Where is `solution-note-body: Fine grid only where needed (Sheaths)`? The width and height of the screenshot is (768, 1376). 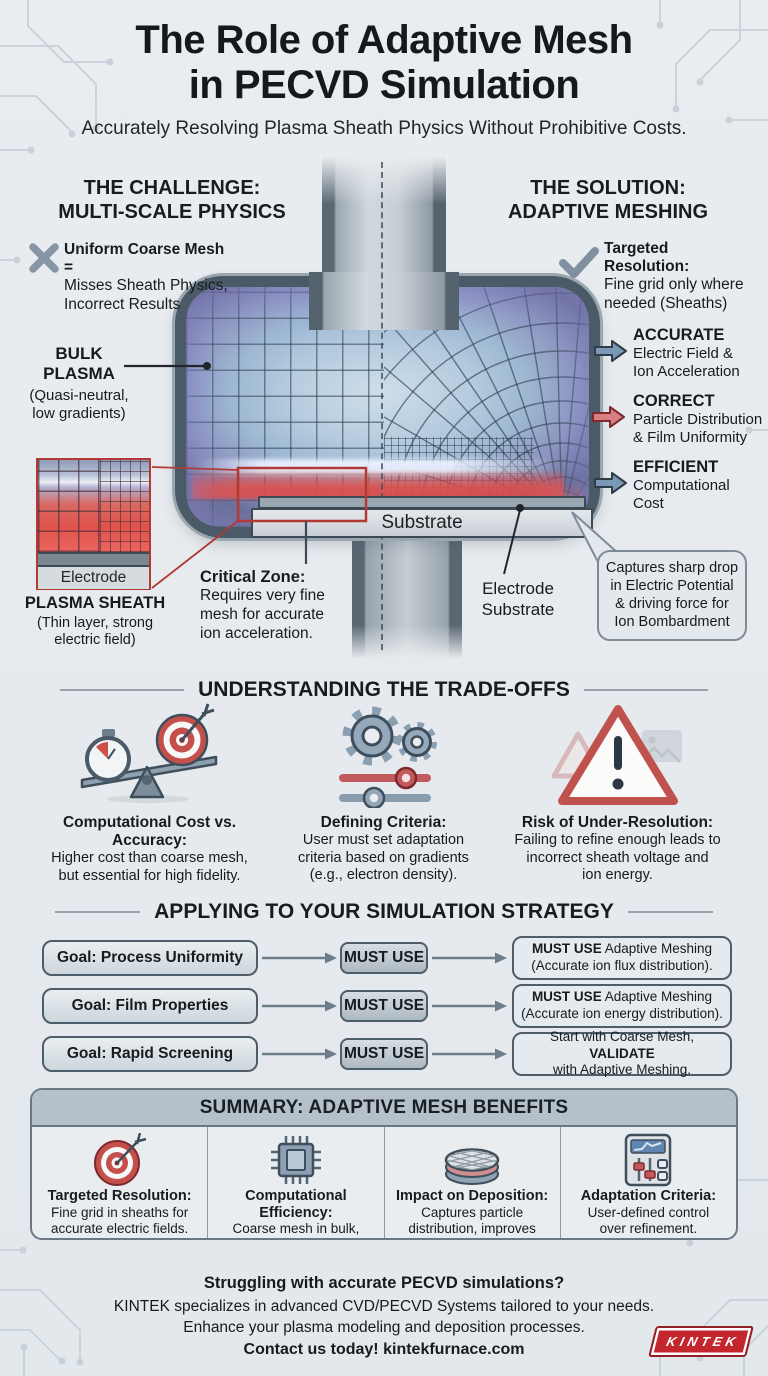
solution-note-body: Fine grid only where needed (Sheaths) is located at coordinates (674, 294).